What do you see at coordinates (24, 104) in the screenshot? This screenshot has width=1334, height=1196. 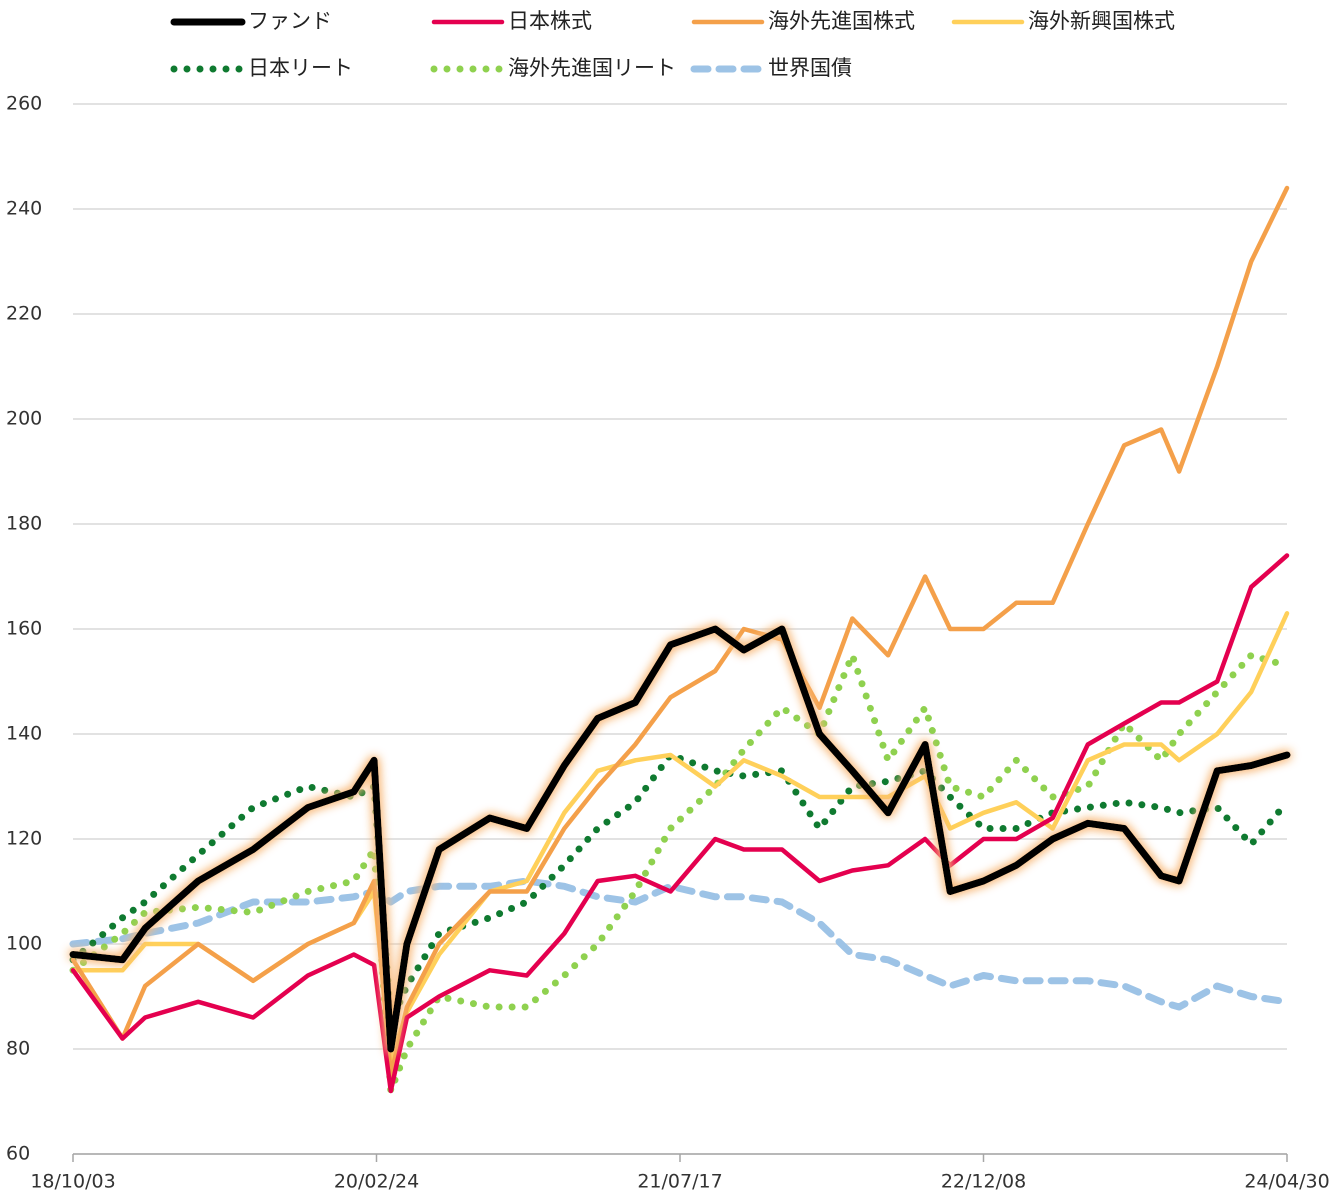 I see `y-tick-label: 260` at bounding box center [24, 104].